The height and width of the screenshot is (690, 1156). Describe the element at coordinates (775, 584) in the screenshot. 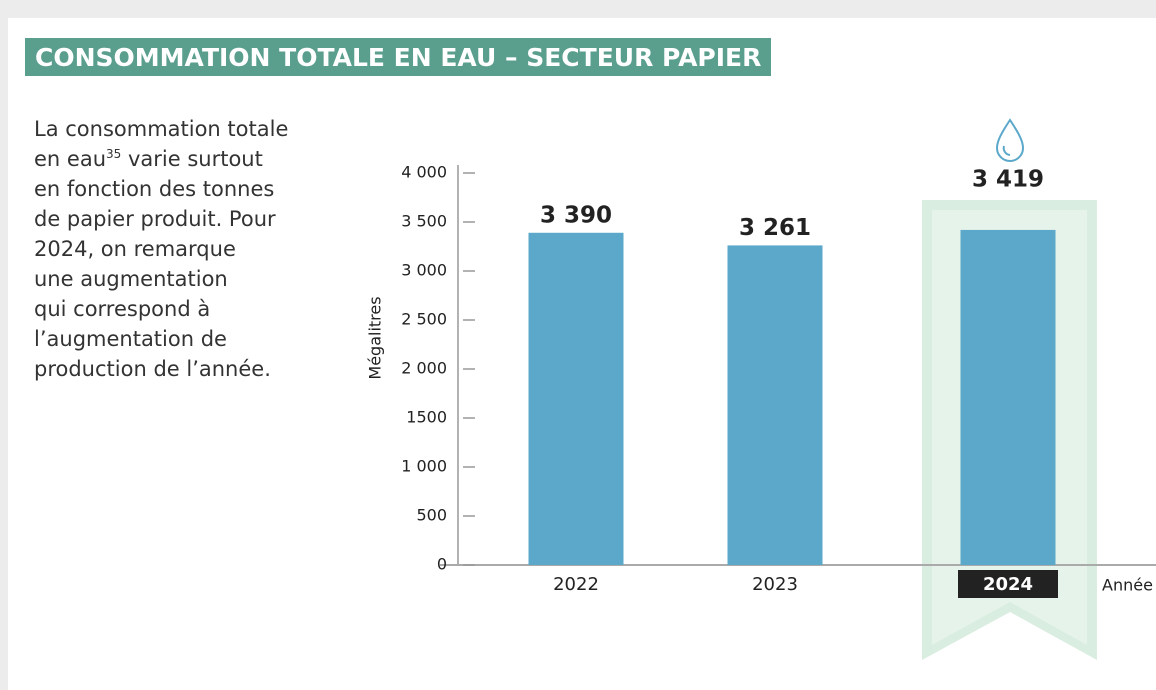

I see `x-tick-label: 2023` at that location.